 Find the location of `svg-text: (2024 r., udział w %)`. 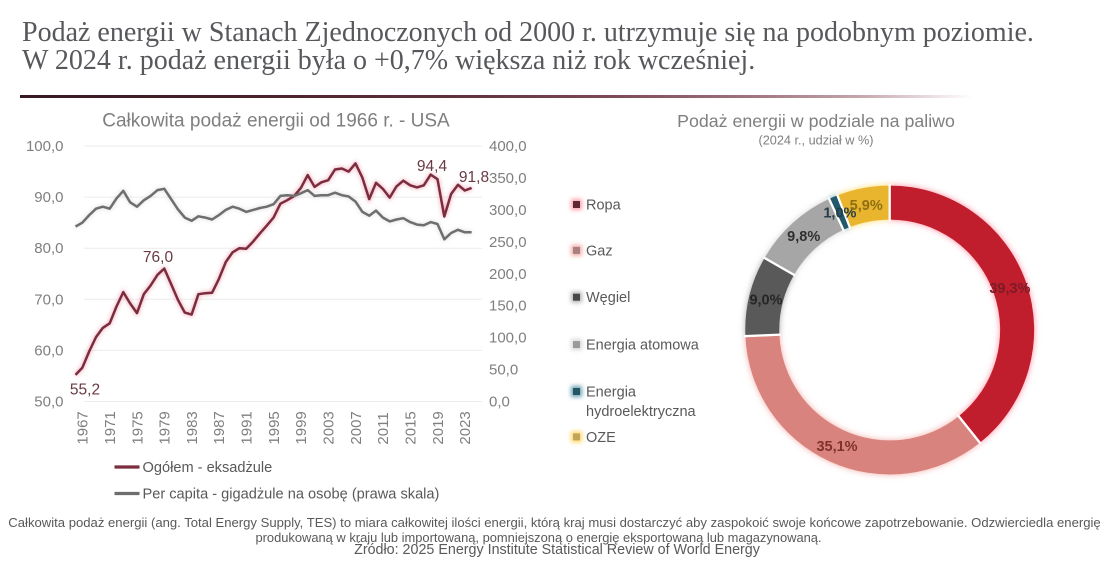

svg-text: (2024 r., udział w %) is located at coordinates (816, 141).